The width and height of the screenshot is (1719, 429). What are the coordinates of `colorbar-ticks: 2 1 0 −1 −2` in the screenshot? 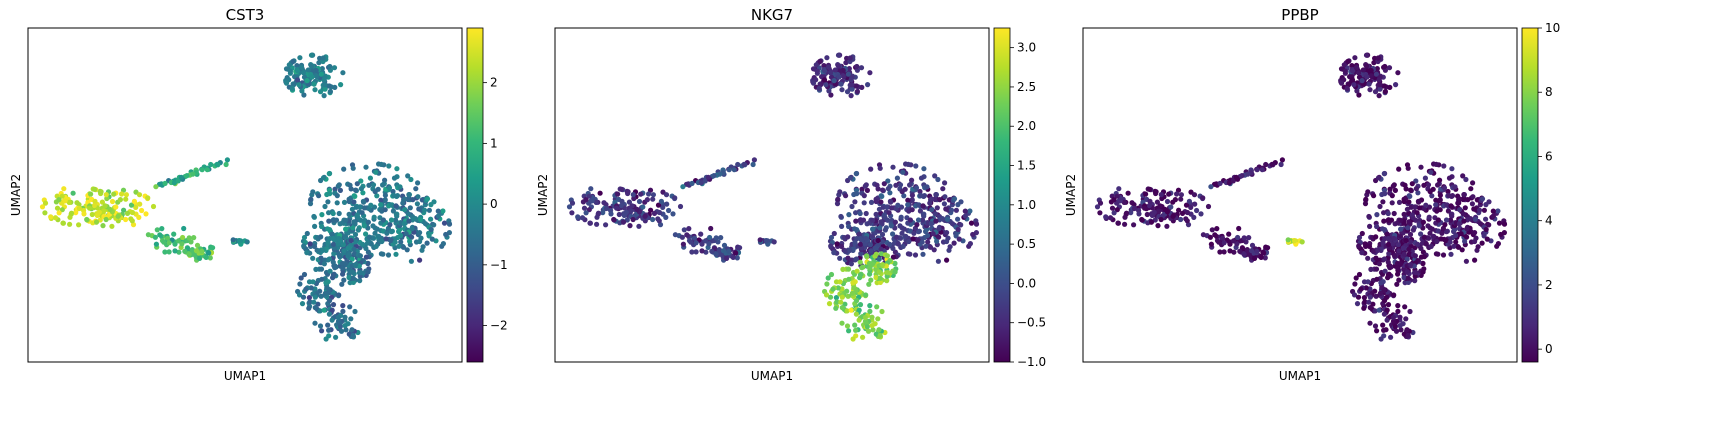 It's located at (495, 204).